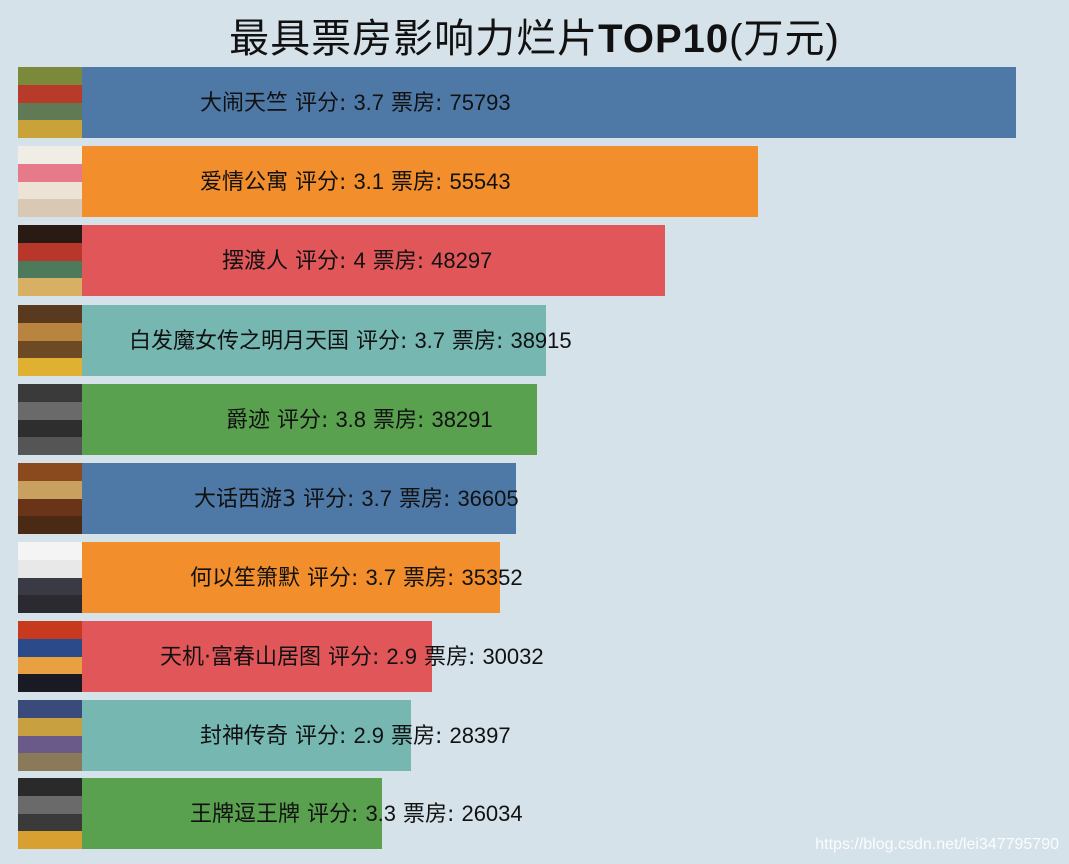 The width and height of the screenshot is (1069, 864). What do you see at coordinates (480, 181) in the screenshot?
I see `boxoffice-value: 55543` at bounding box center [480, 181].